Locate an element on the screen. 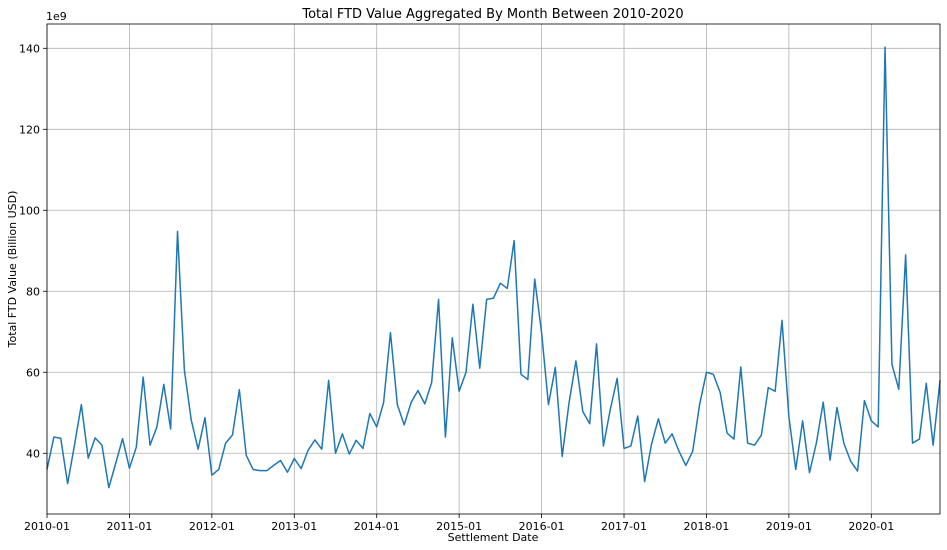 This screenshot has height=550, width=947. x-tick-label: 2013-01 is located at coordinates (294, 526).